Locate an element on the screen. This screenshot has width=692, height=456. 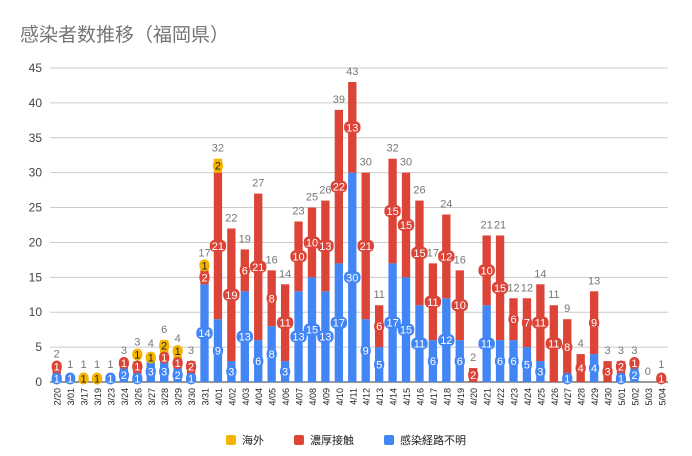
x-tick-label: 4/22 is located at coordinates (501, 397).